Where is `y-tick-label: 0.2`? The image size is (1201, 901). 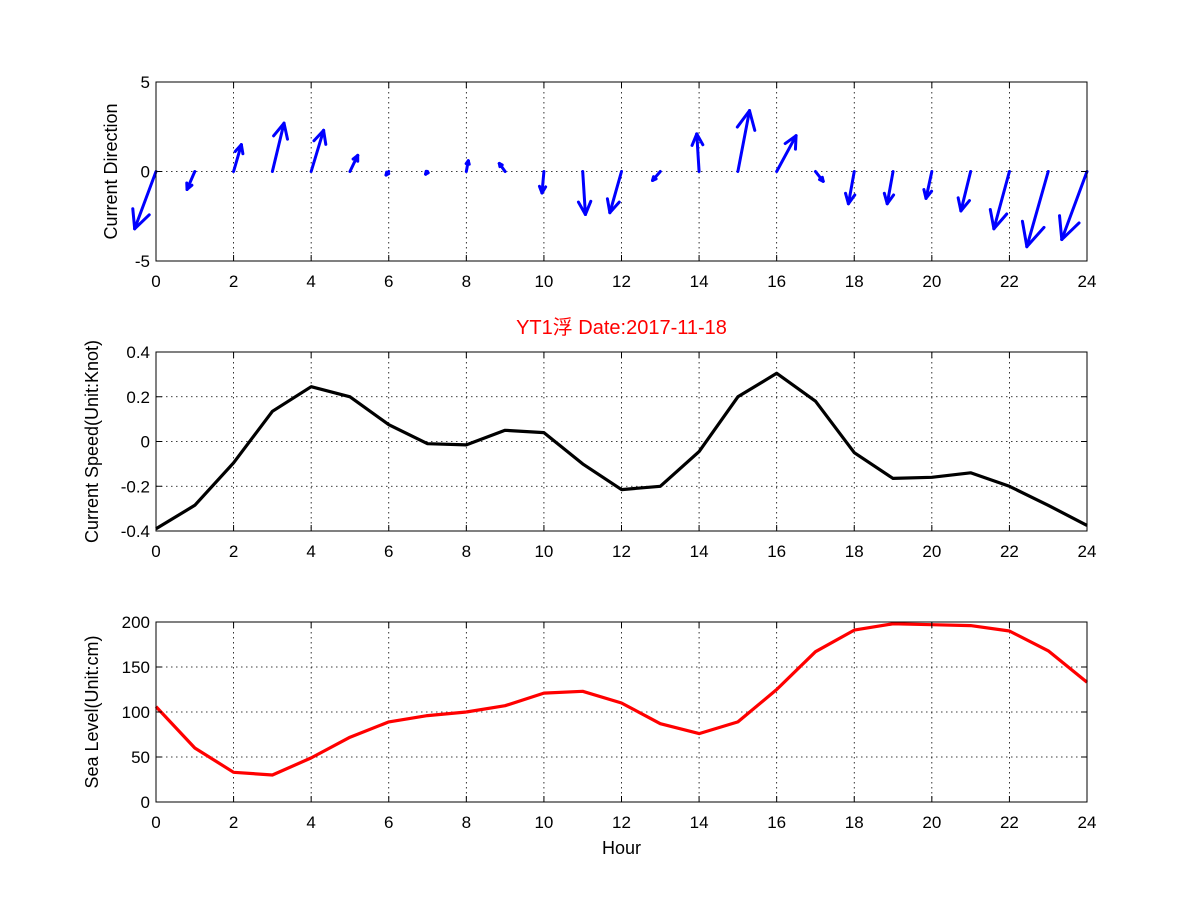
y-tick-label: 0.2 is located at coordinates (138, 397).